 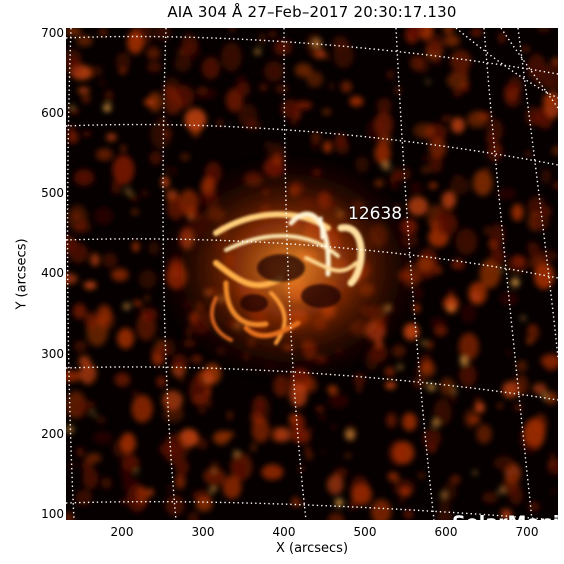 What do you see at coordinates (52, 33) in the screenshot?
I see `y-tick-label: 700` at bounding box center [52, 33].